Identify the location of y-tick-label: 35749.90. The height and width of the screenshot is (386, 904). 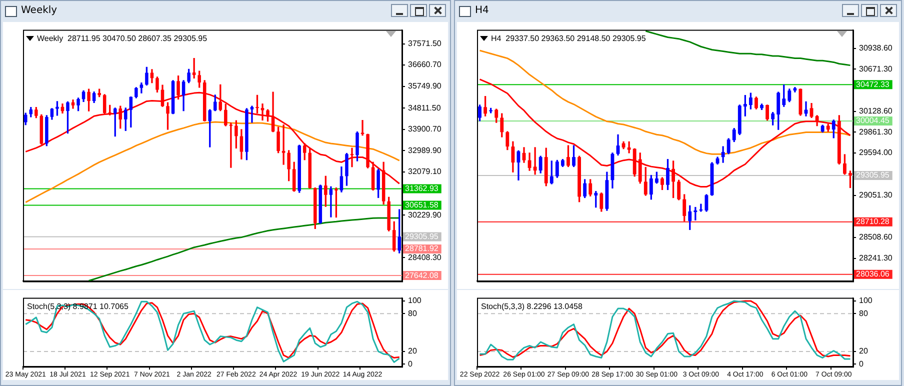
(425, 85).